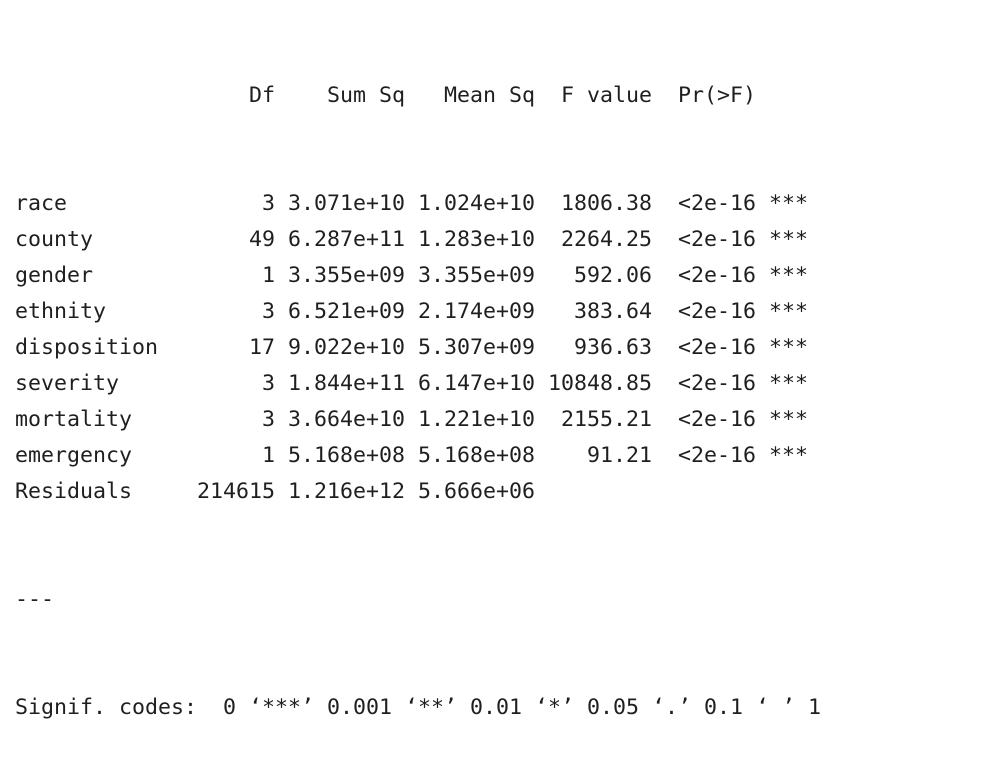  Describe the element at coordinates (619, 455) in the screenshot. I see `row-f-value: 91.21` at that location.